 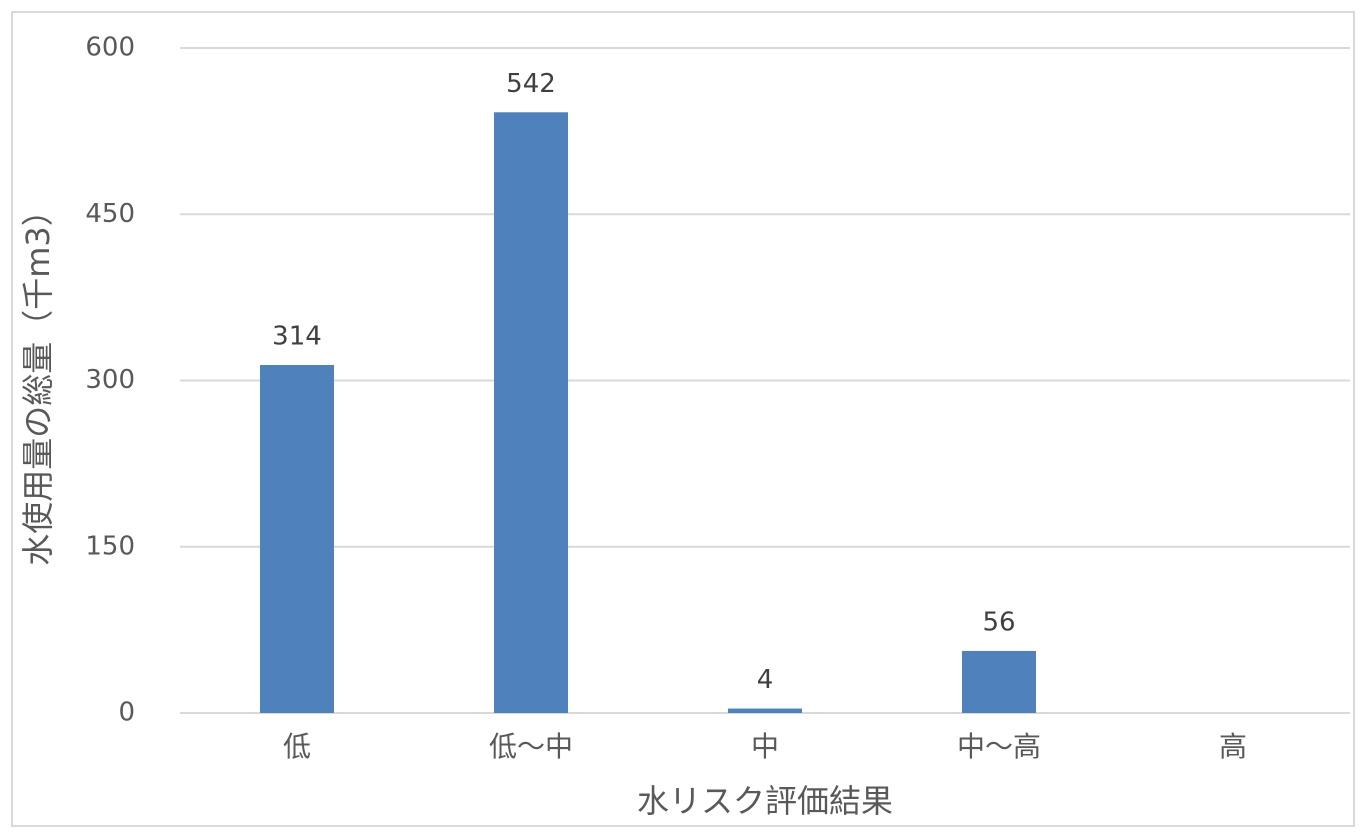 What do you see at coordinates (531, 84) in the screenshot?
I see `data-label: 542` at bounding box center [531, 84].